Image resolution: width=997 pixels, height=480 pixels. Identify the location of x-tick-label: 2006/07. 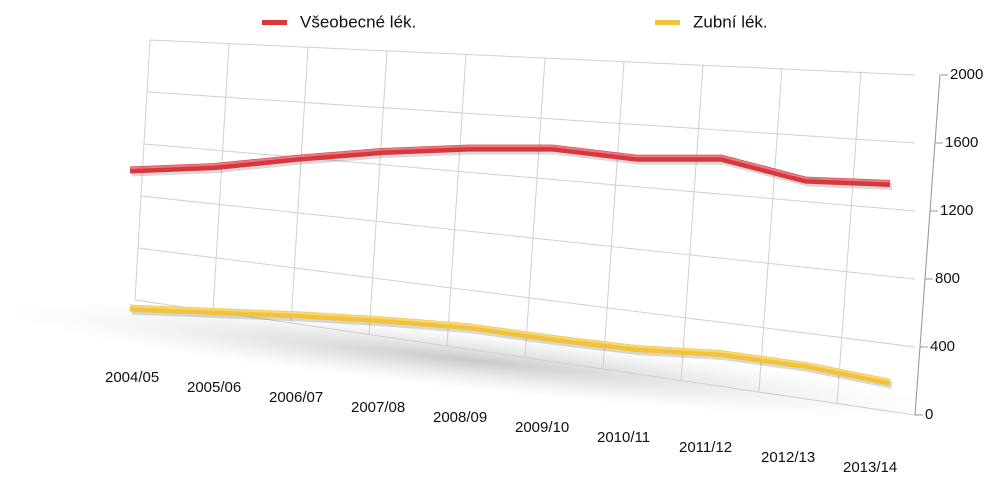
(296, 397).